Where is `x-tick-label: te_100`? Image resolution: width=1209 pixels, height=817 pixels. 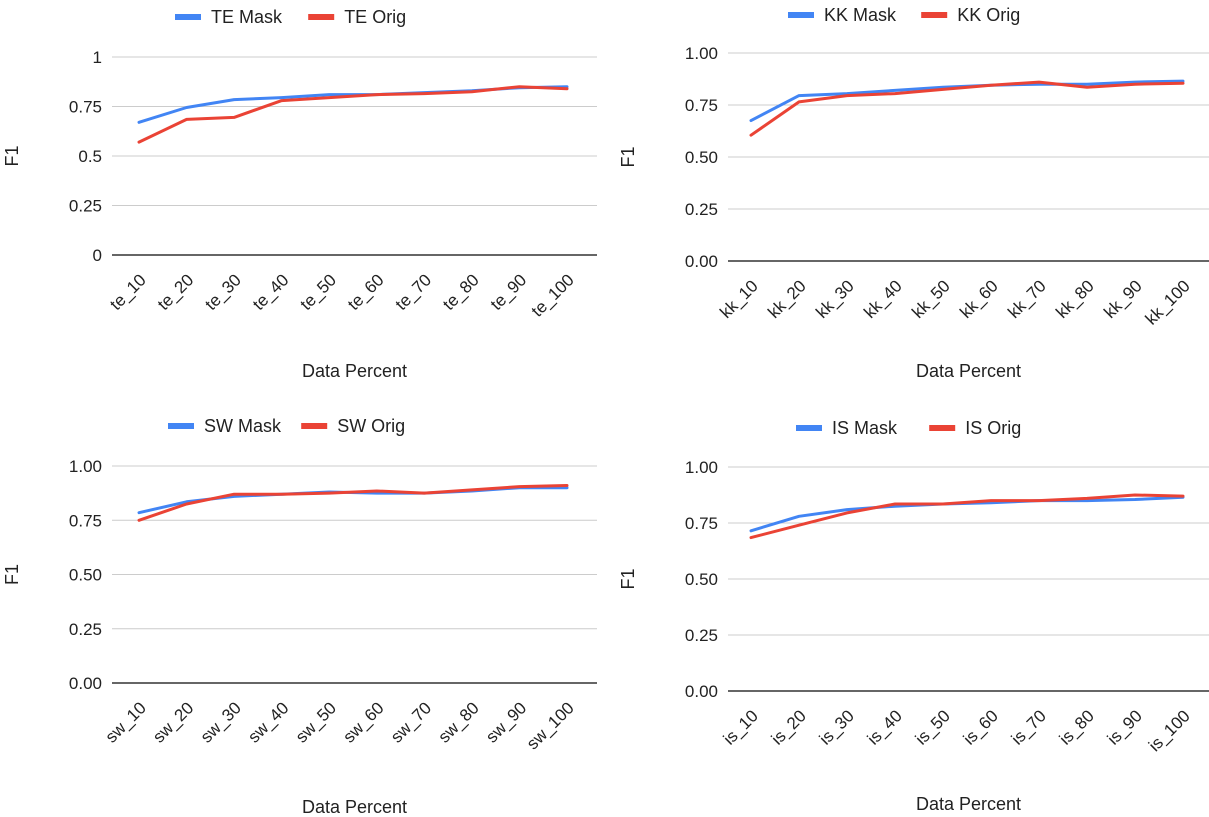 x-tick-label: te_100 is located at coordinates (553, 295).